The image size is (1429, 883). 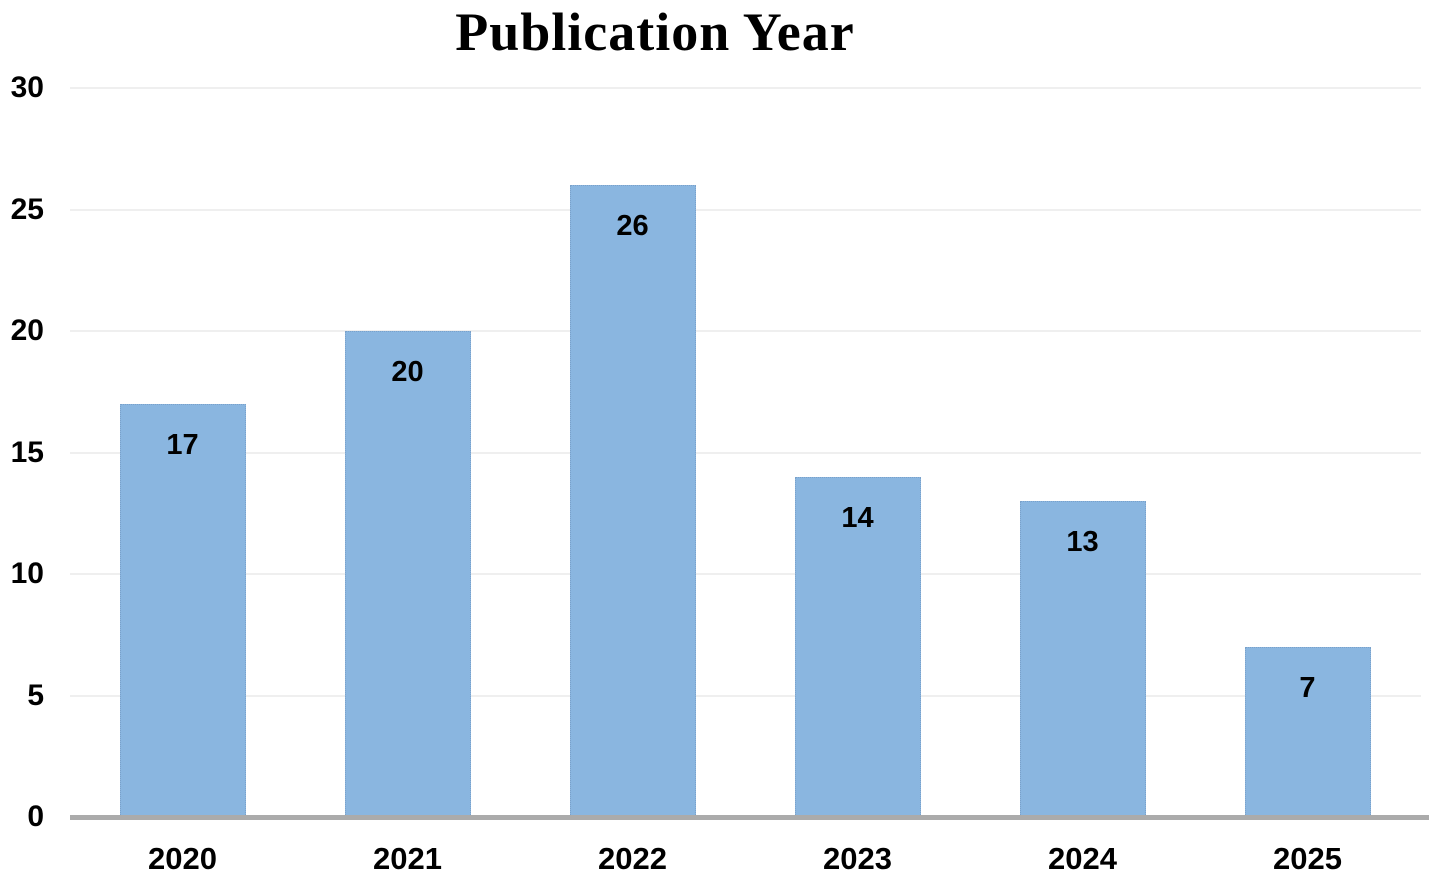 What do you see at coordinates (27, 452) in the screenshot?
I see `y-axis-tick-15: 15` at bounding box center [27, 452].